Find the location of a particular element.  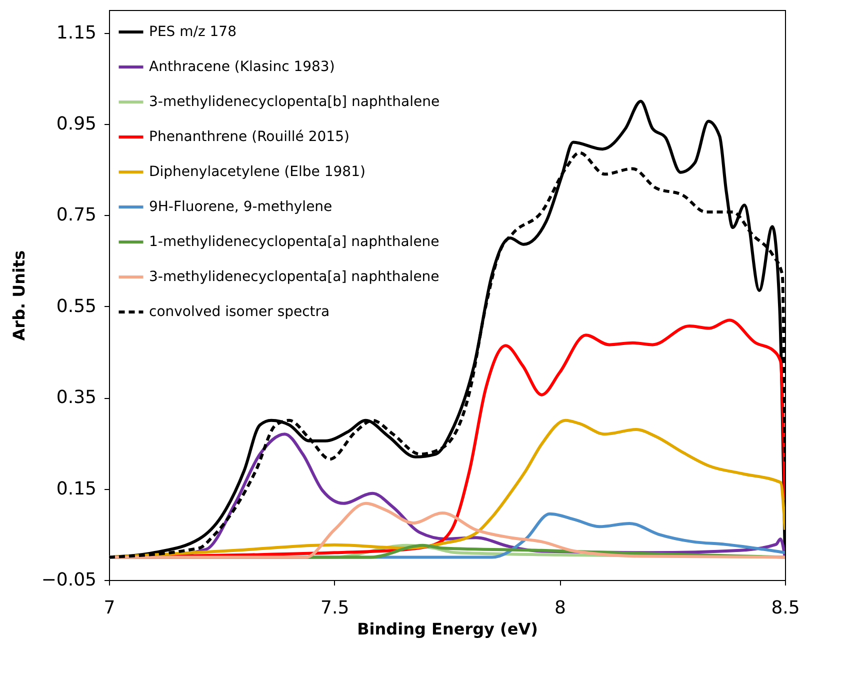

x-tick-label: 8 is located at coordinates (560, 608).